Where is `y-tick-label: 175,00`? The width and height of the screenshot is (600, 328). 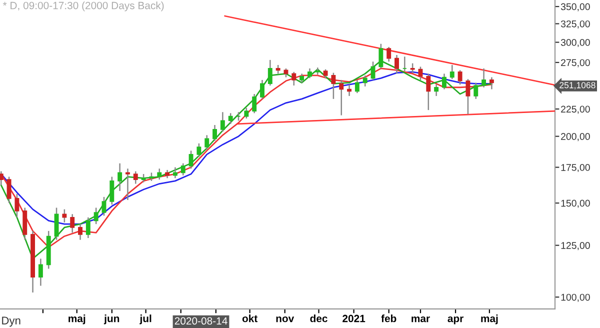 y-tick-label: 175,00 is located at coordinates (575, 168).